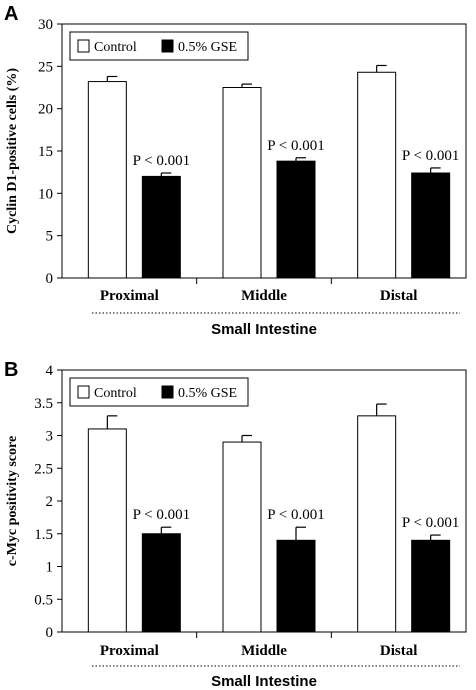  What do you see at coordinates (50, 237) in the screenshot?
I see `y-tick-label: 5` at bounding box center [50, 237].